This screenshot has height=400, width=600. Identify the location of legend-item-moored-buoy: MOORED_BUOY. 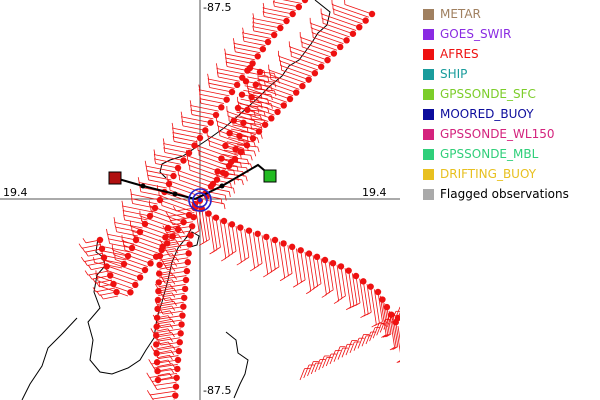
(510, 114).